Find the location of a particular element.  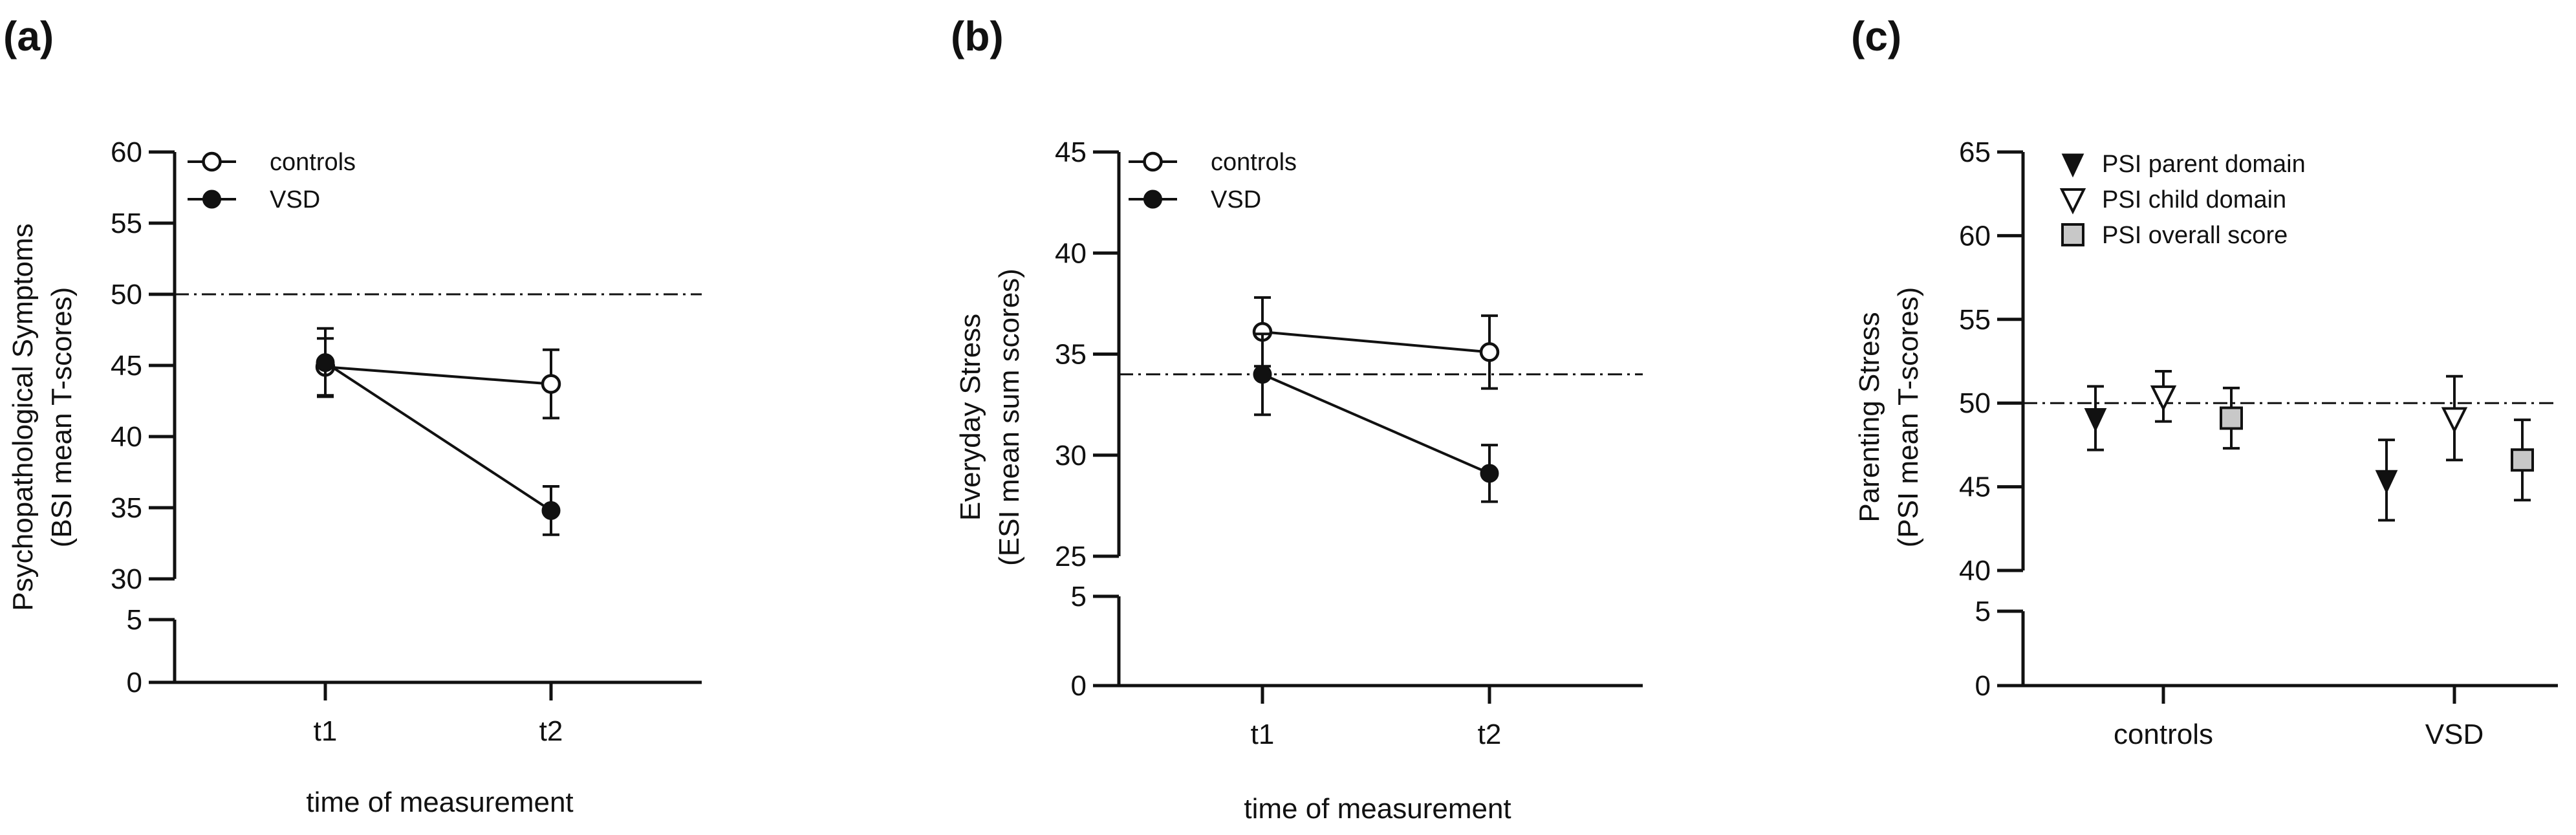

panel-a-xlabel: time of measurement is located at coordinates (439, 802).